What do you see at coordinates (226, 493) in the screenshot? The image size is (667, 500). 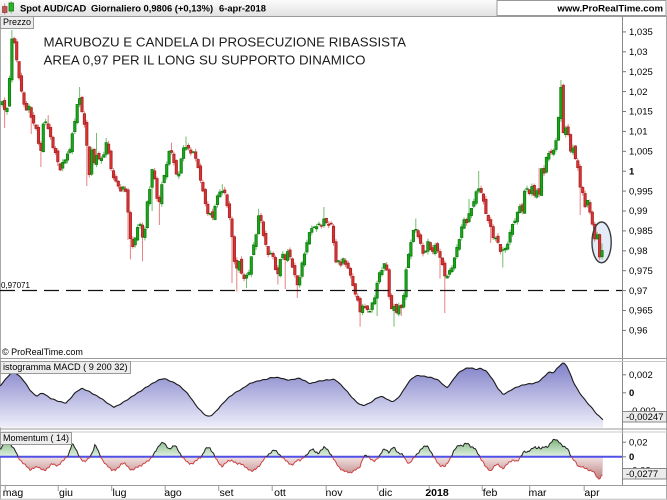 I see `svg-text: set` at bounding box center [226, 493].